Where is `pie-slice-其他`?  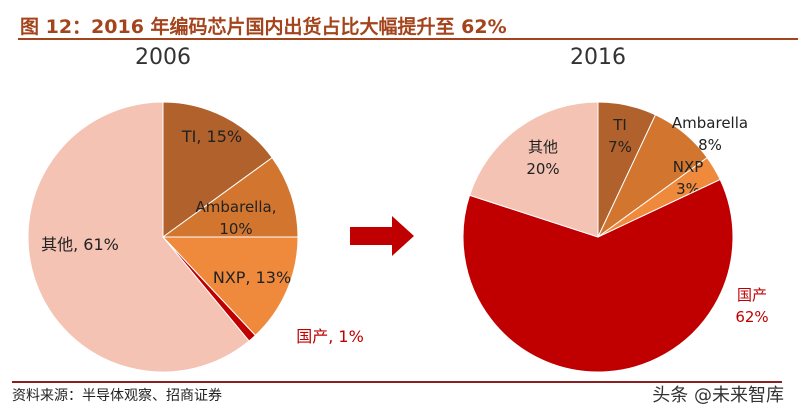 pie-slice-其他 is located at coordinates (533, 169).